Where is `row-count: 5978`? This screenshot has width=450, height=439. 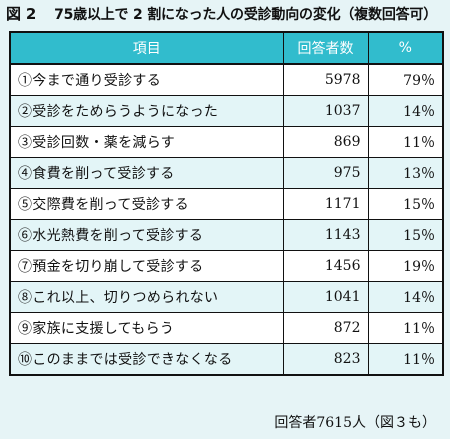
row-count: 5978 is located at coordinates (325, 79).